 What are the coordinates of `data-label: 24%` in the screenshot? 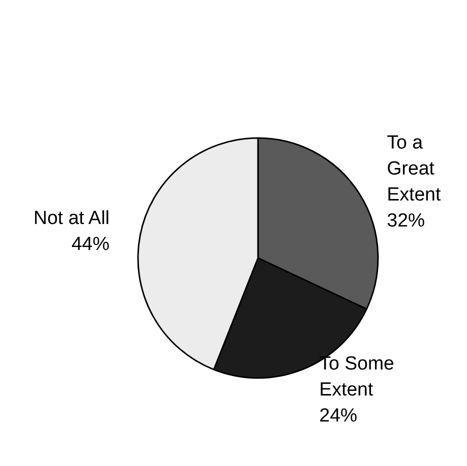 It's located at (338, 416).